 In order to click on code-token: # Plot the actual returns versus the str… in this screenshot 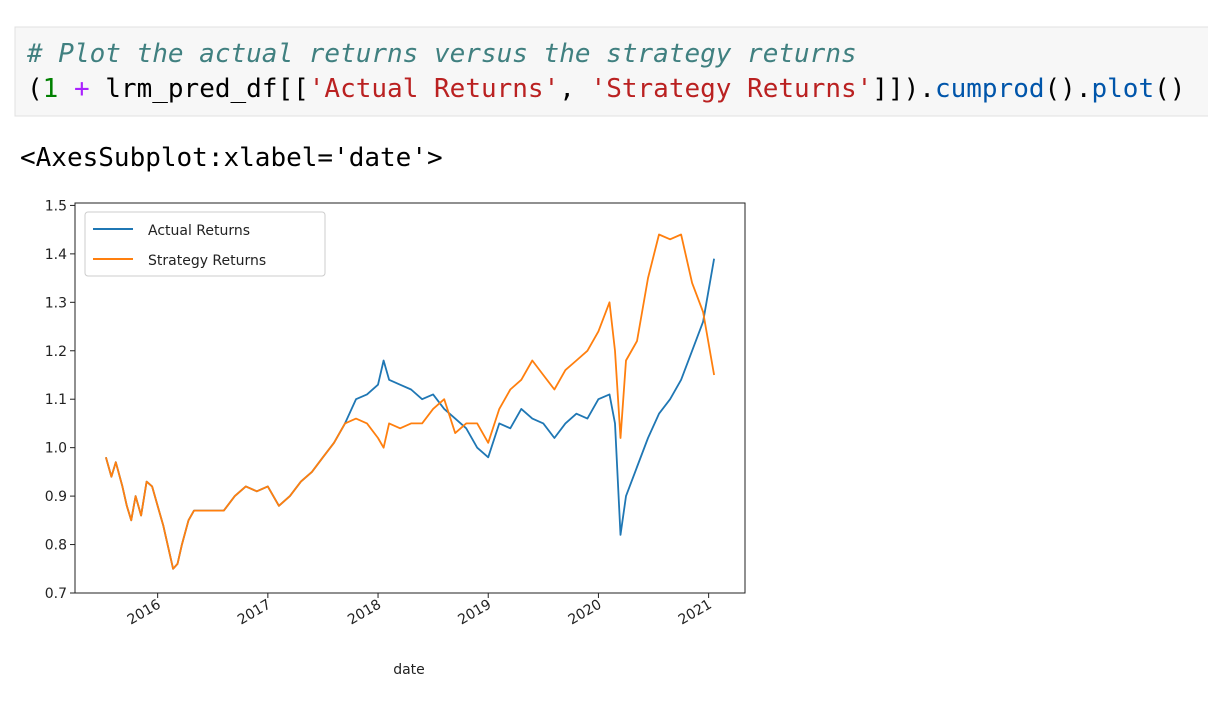, I will do `click(441, 54)`.